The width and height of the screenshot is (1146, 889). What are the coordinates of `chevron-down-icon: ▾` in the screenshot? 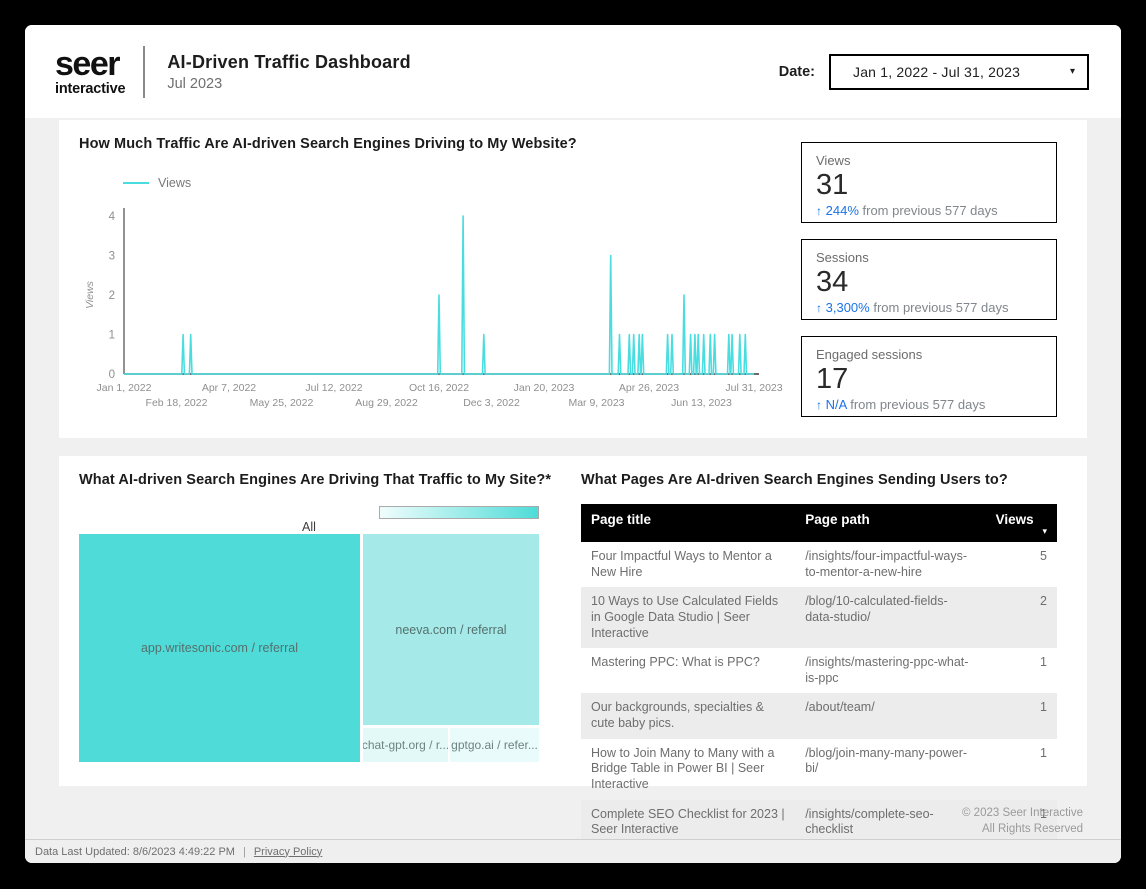 It's located at (1072, 71).